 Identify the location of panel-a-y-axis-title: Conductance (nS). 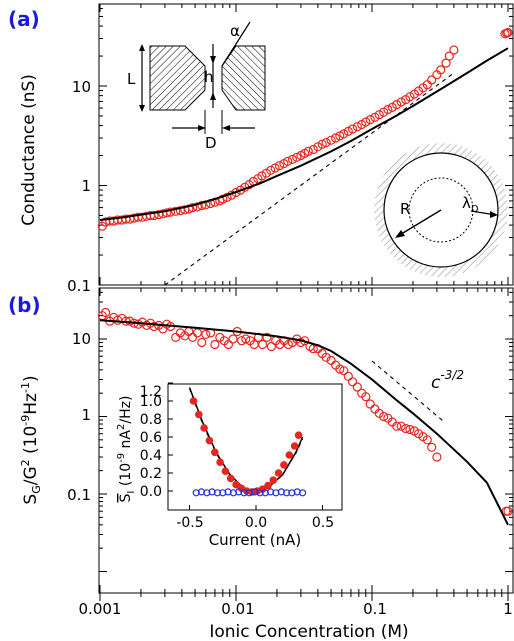
(29, 150).